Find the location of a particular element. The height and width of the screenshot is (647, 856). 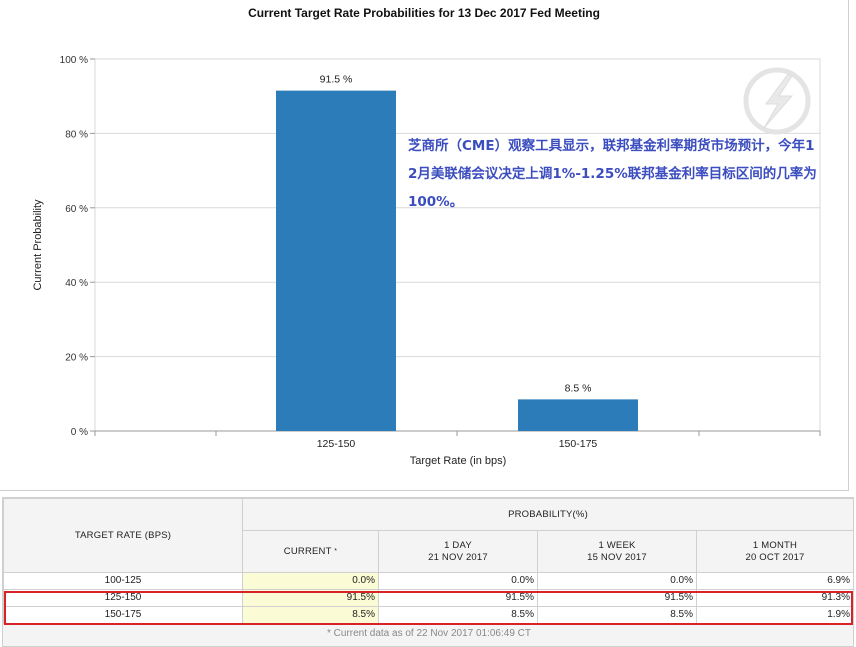

column-header-1-month: 1 MONTH 20 OCT 2017 is located at coordinates (775, 551).